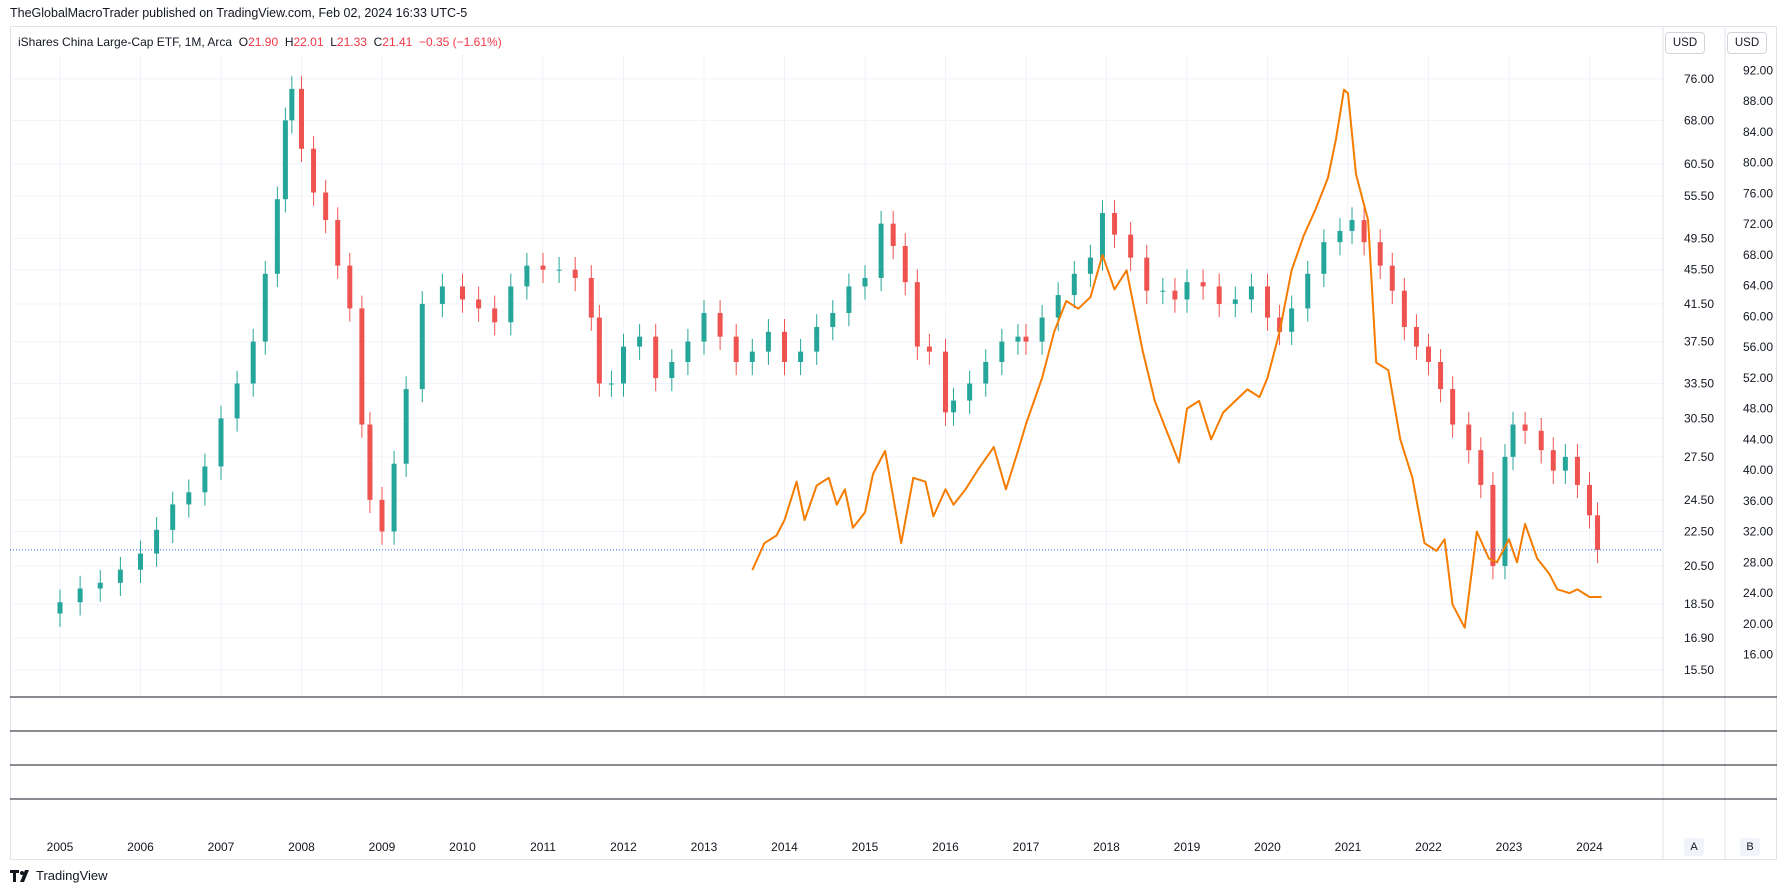 The image size is (1787, 896). What do you see at coordinates (1694, 847) in the screenshot?
I see `scale-button-a: A` at bounding box center [1694, 847].